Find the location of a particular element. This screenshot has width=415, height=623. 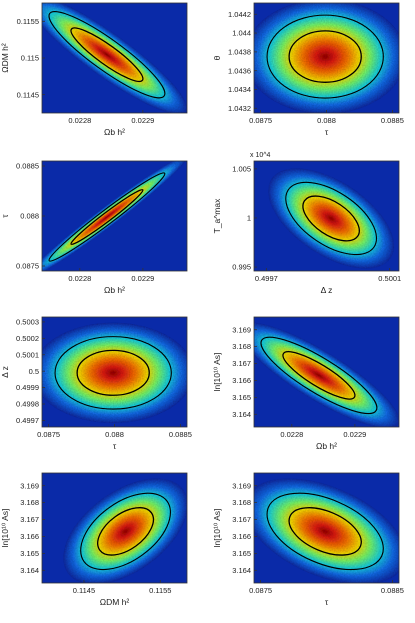

y-axis-label: T_a^max is located at coordinates (217, 215).